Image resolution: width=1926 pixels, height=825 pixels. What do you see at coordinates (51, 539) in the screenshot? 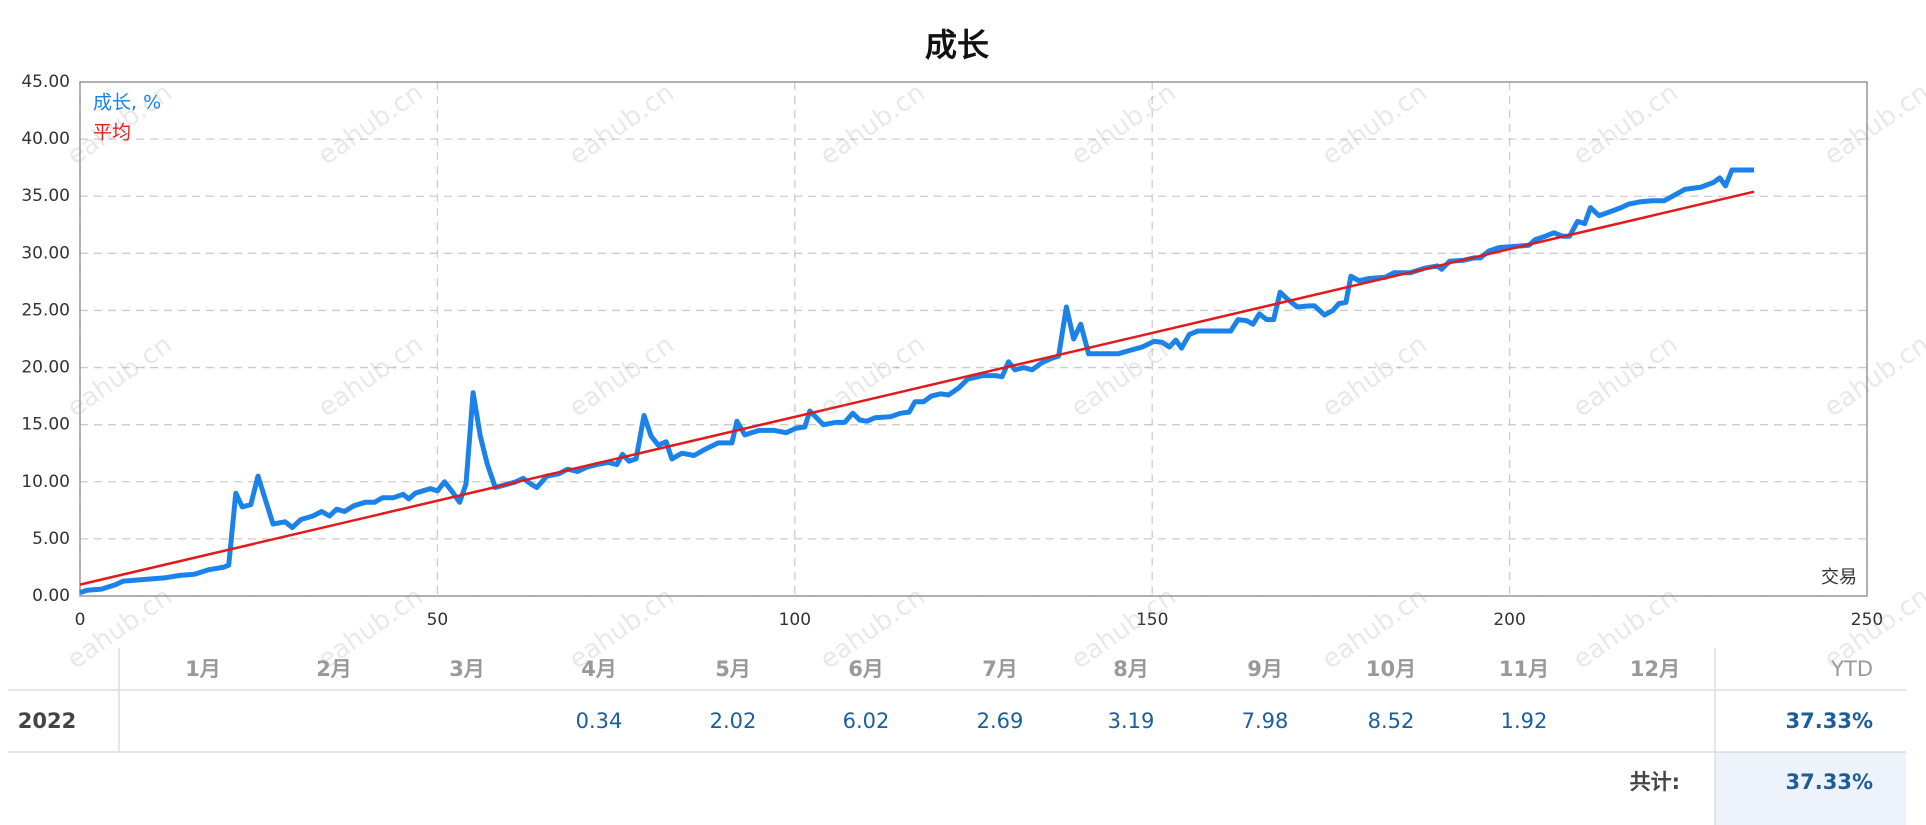
I see `y-tick-label: 5.00` at bounding box center [51, 539].